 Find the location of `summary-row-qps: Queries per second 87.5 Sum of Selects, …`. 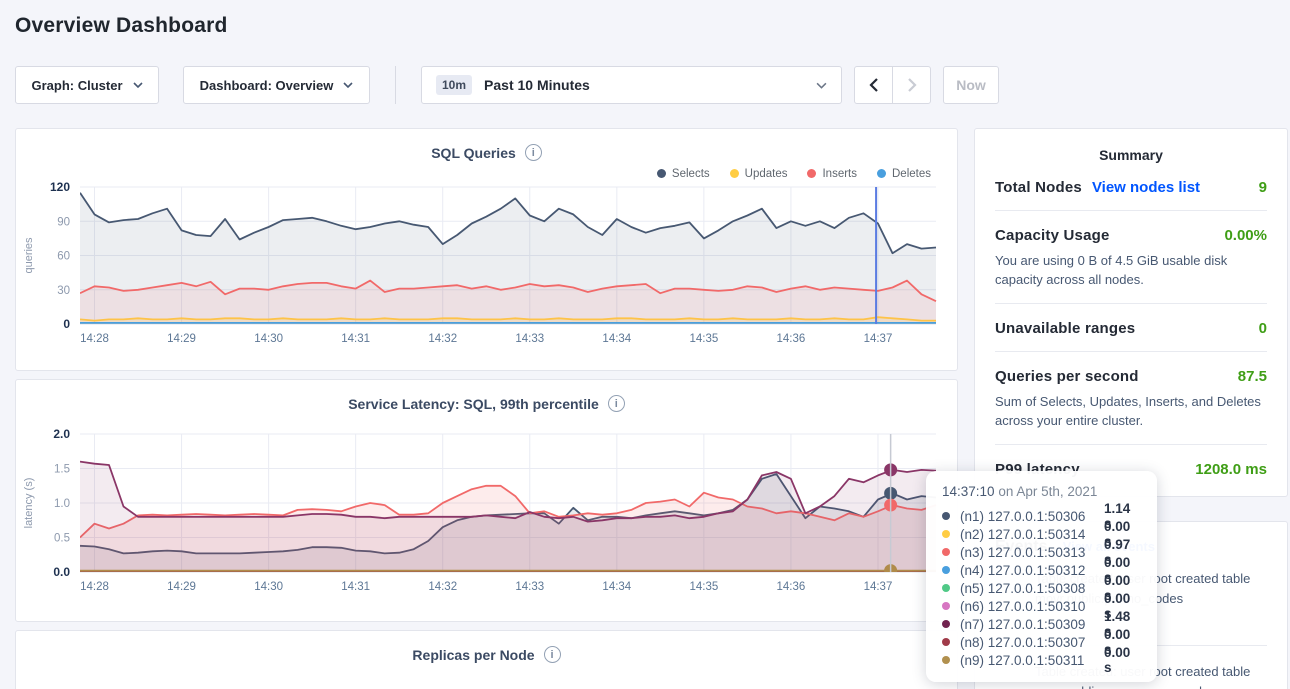

summary-row-qps: Queries per second 87.5 Sum of Selects, … is located at coordinates (1131, 399).